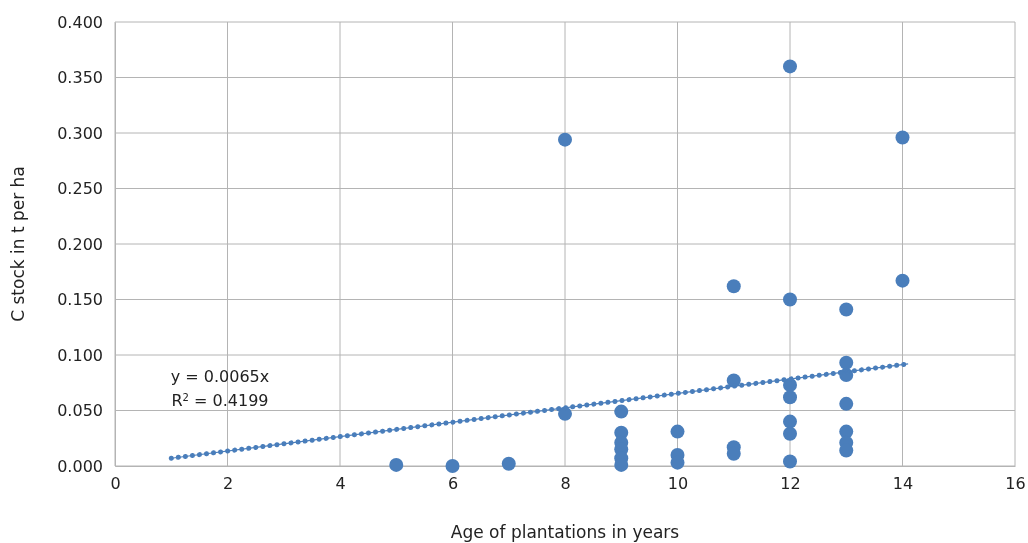 The width and height of the screenshot is (1028, 543). Describe the element at coordinates (80, 411) in the screenshot. I see `y-tick-label: 0.050` at that location.